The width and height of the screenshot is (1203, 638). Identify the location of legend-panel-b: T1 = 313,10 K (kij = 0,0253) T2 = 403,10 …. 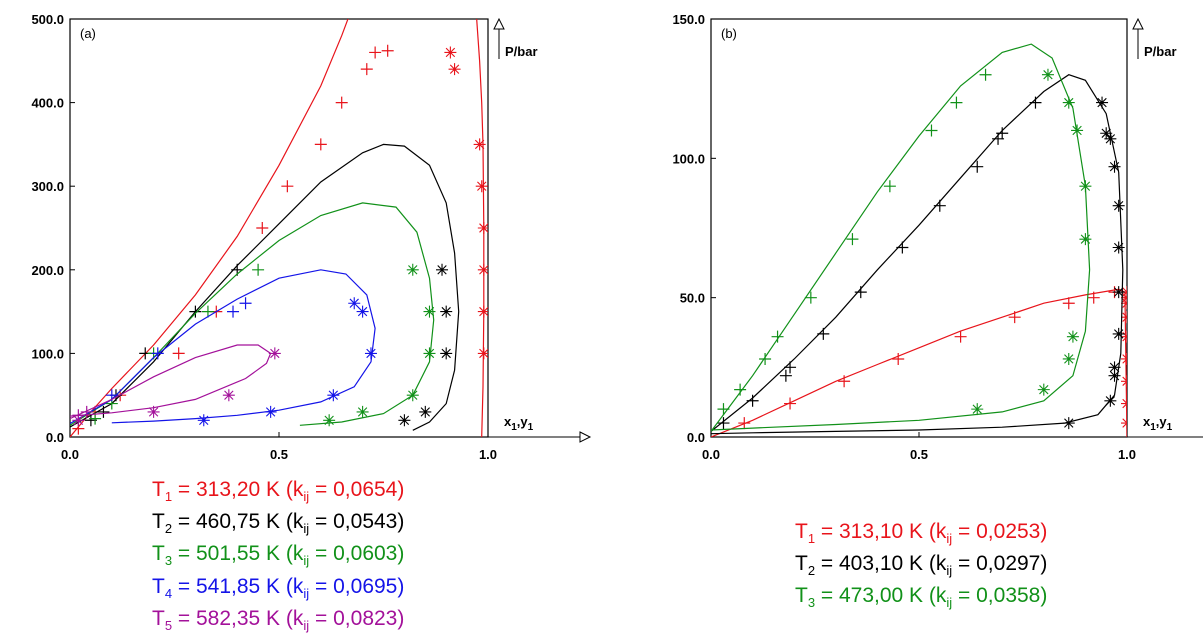
(921, 567).